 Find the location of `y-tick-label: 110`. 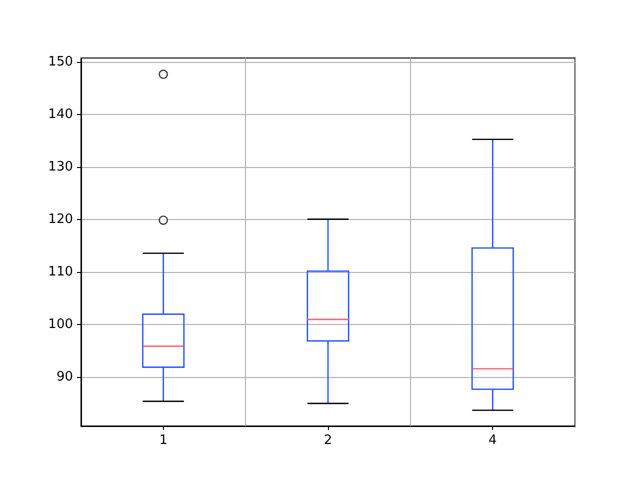

y-tick-label: 110 is located at coordinates (60, 272).